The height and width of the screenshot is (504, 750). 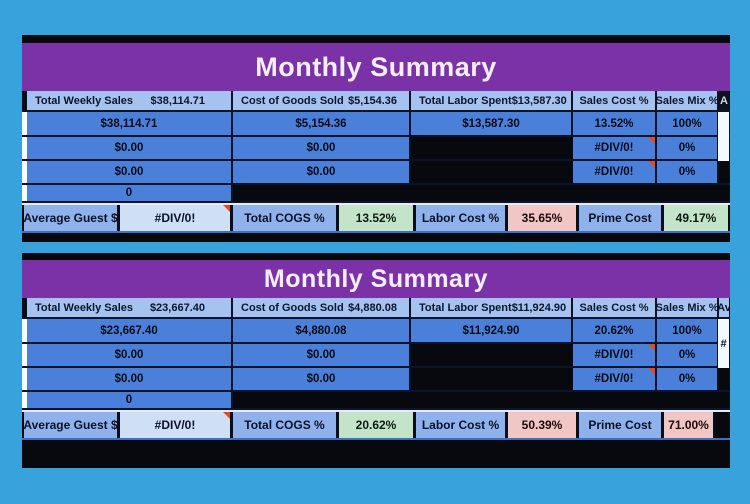 I want to click on data-row-2: $0.00 $0.00 #DIV/0! 0%, so click(x=376, y=356).